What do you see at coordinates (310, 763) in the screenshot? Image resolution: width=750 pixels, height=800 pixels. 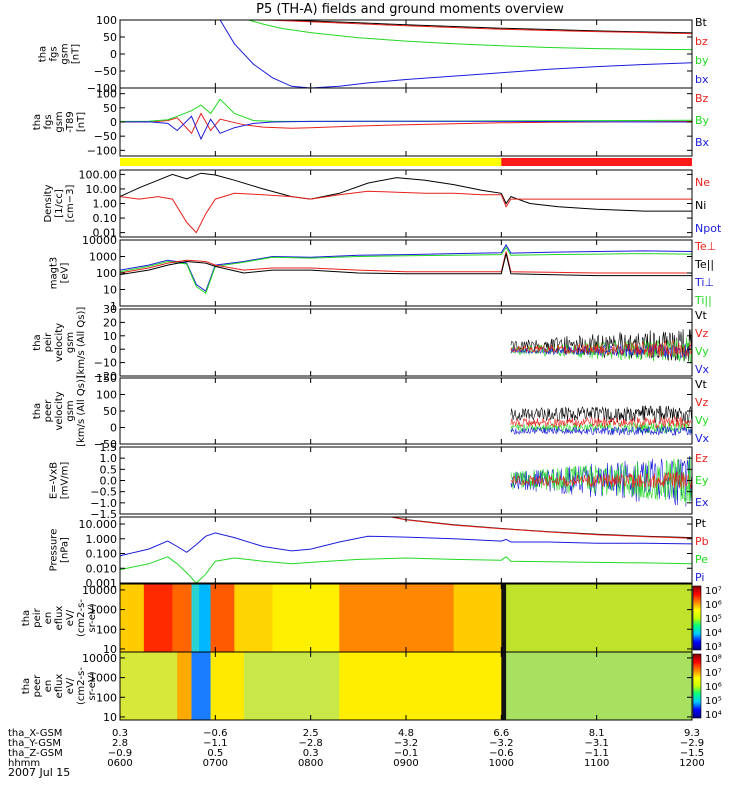 I see `x-tick-label: 0800` at bounding box center [310, 763].